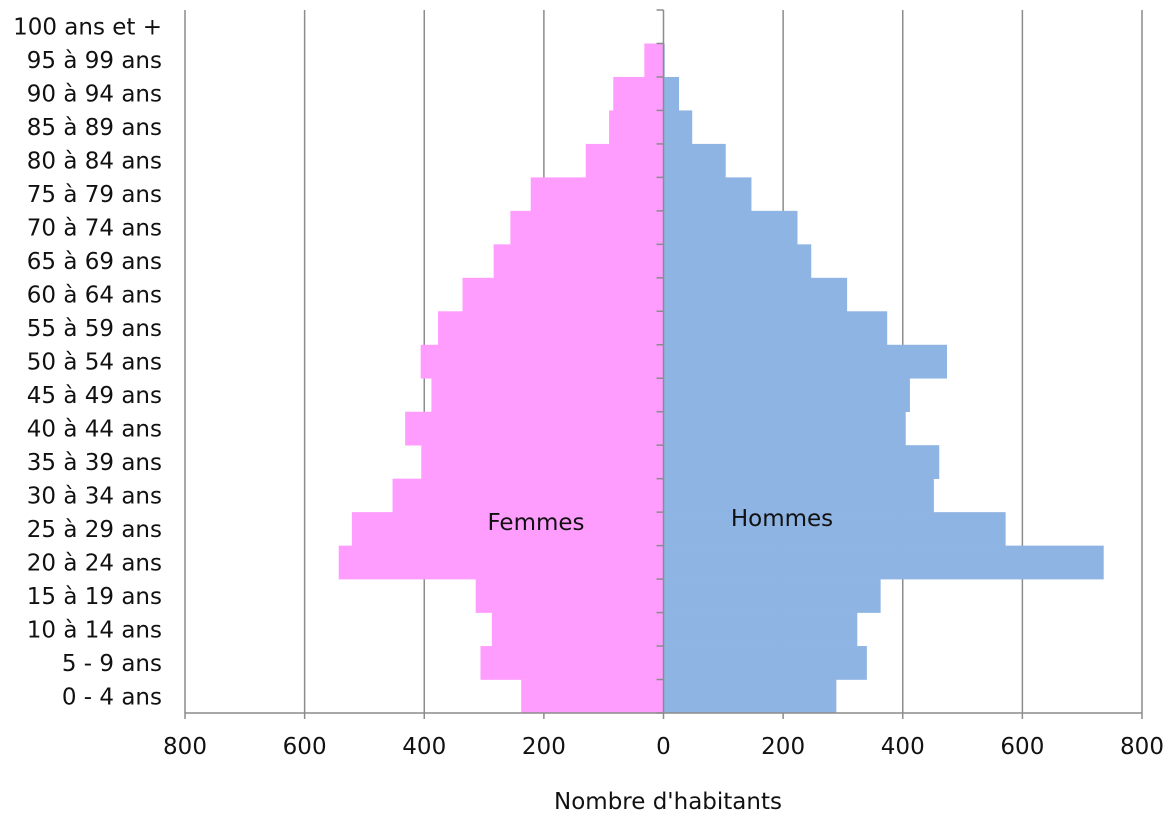 Image resolution: width=1174 pixels, height=821 pixels. What do you see at coordinates (94, 363) in the screenshot?
I see `y-tick-label: 50 à 54 ans` at bounding box center [94, 363].